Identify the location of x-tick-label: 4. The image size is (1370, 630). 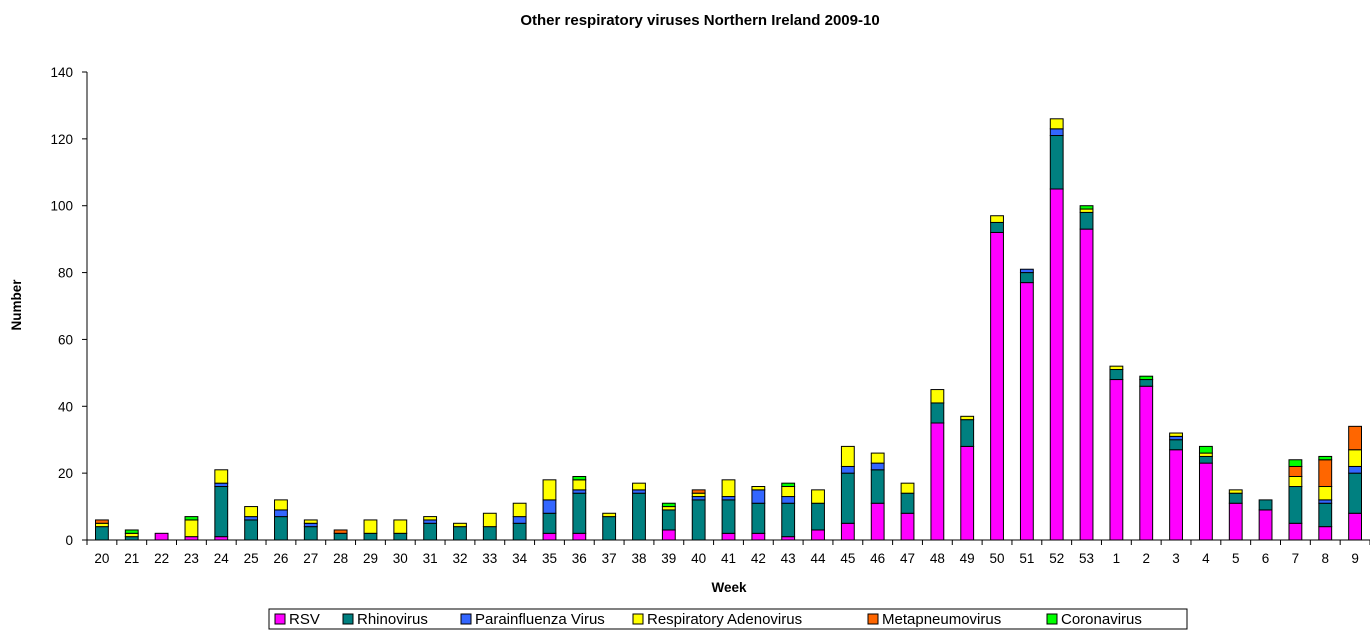
(1206, 558).